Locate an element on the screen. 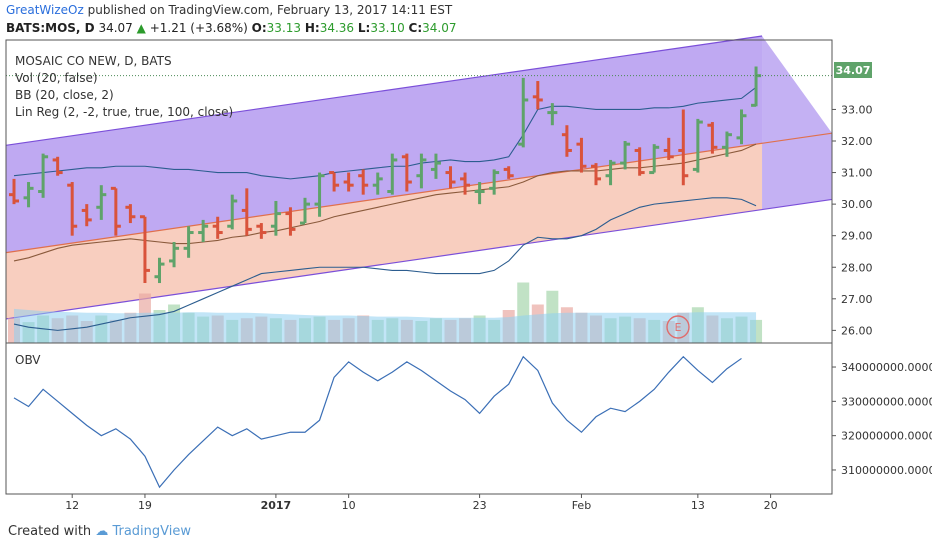  tradingview-logo-icon: ☁ is located at coordinates (102, 531).